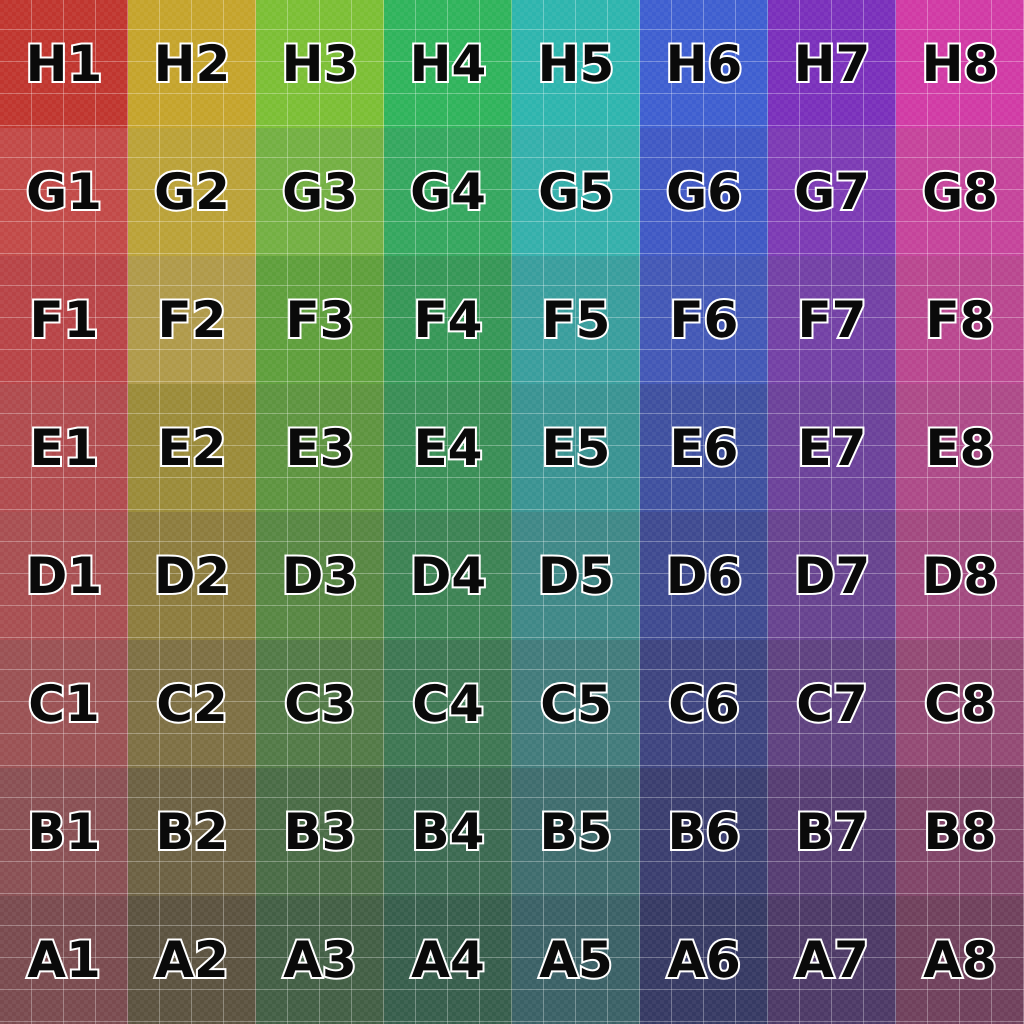  I want to click on grid-cell-c7: C7, so click(832, 704).